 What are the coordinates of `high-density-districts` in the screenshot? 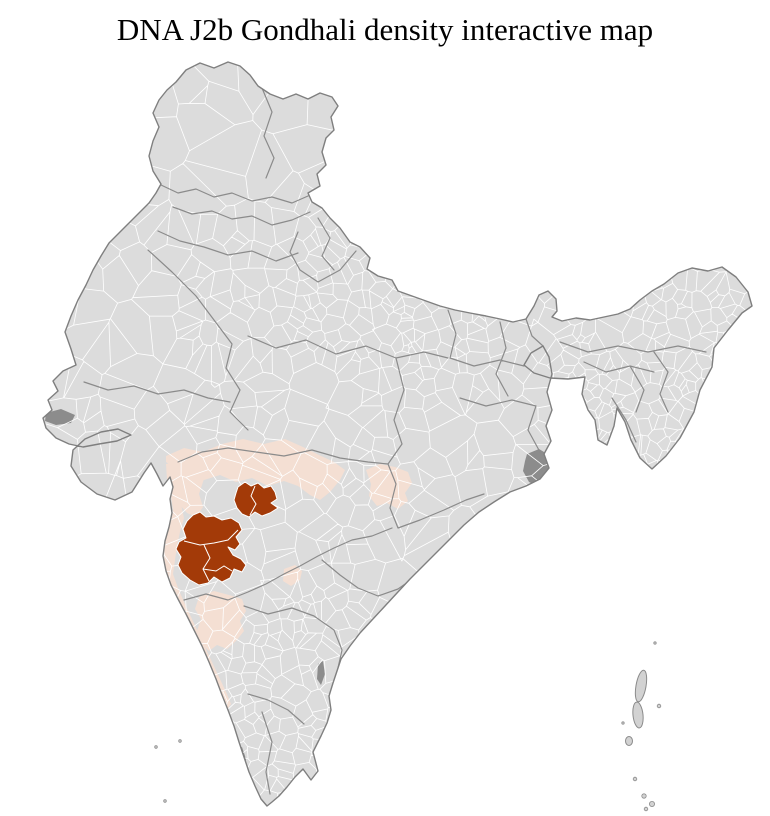 It's located at (227, 533).